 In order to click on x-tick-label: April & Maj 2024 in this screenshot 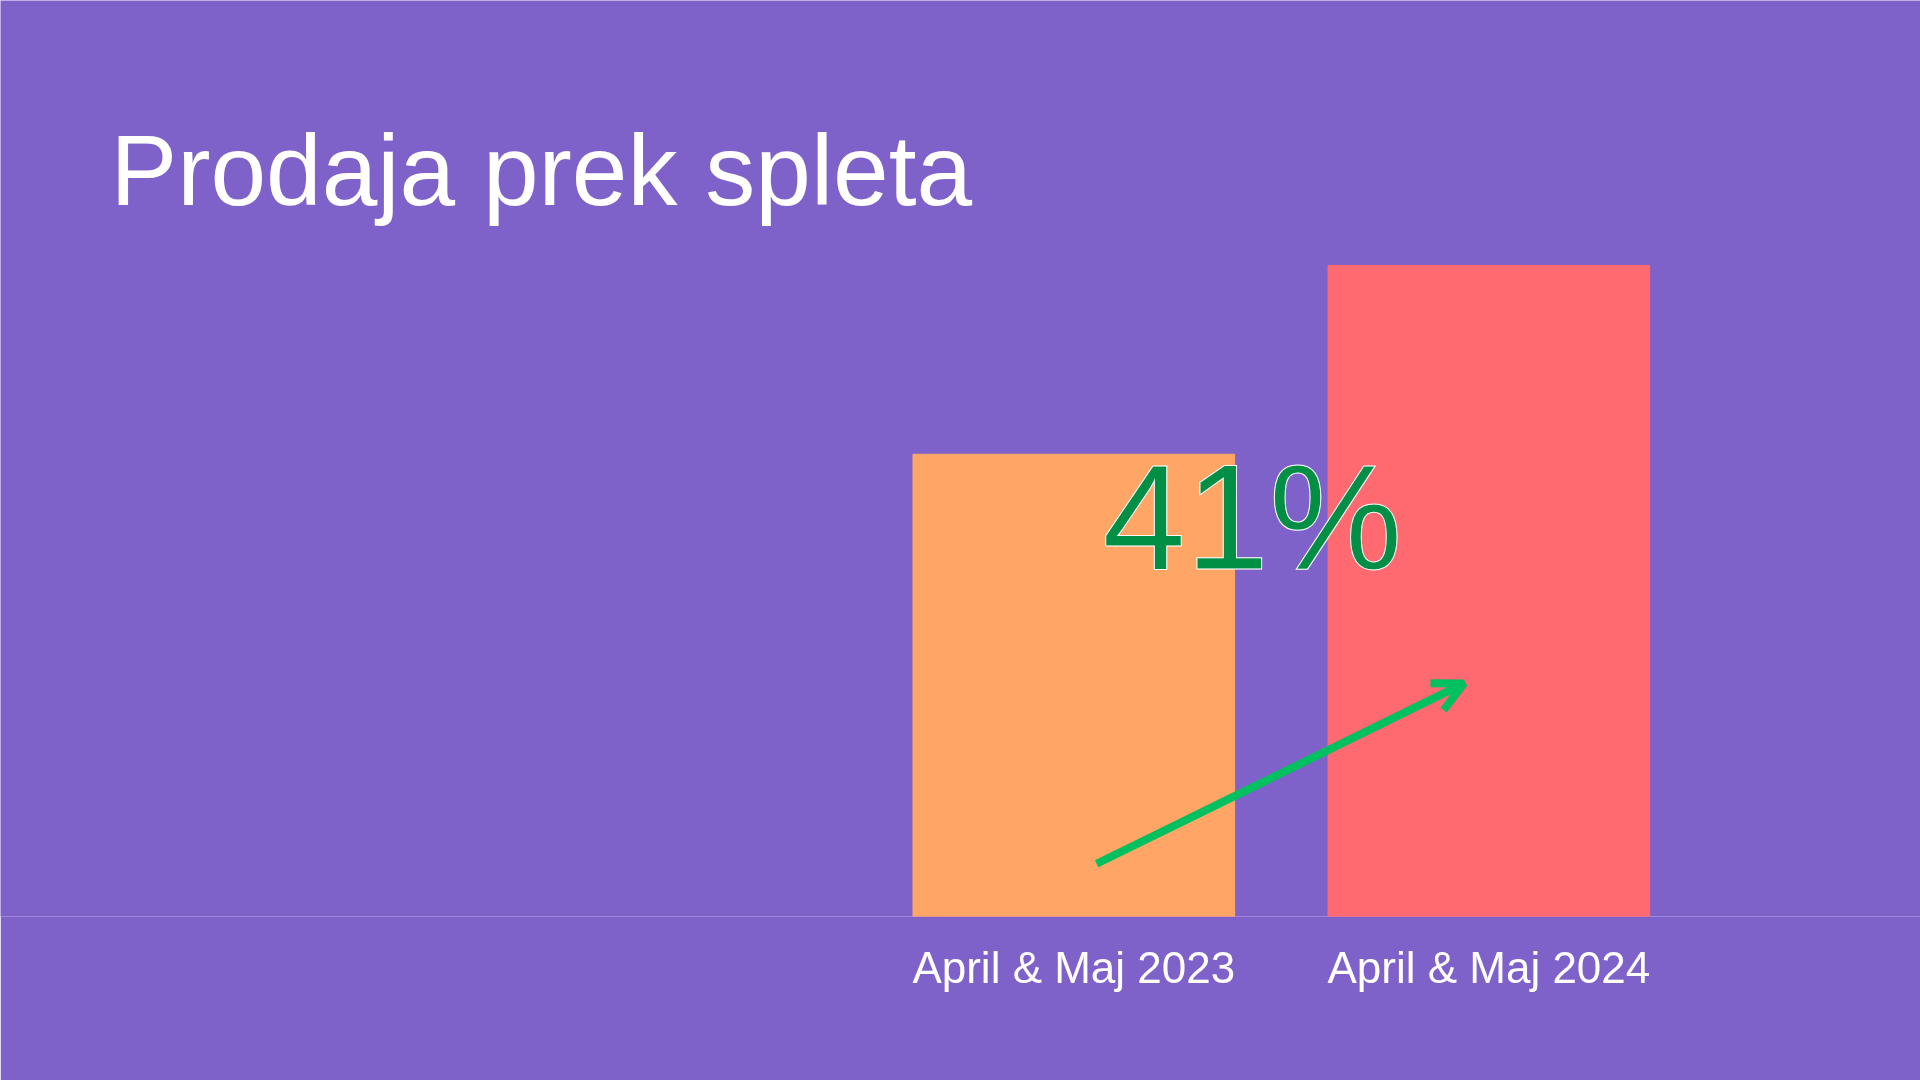, I will do `click(1489, 967)`.